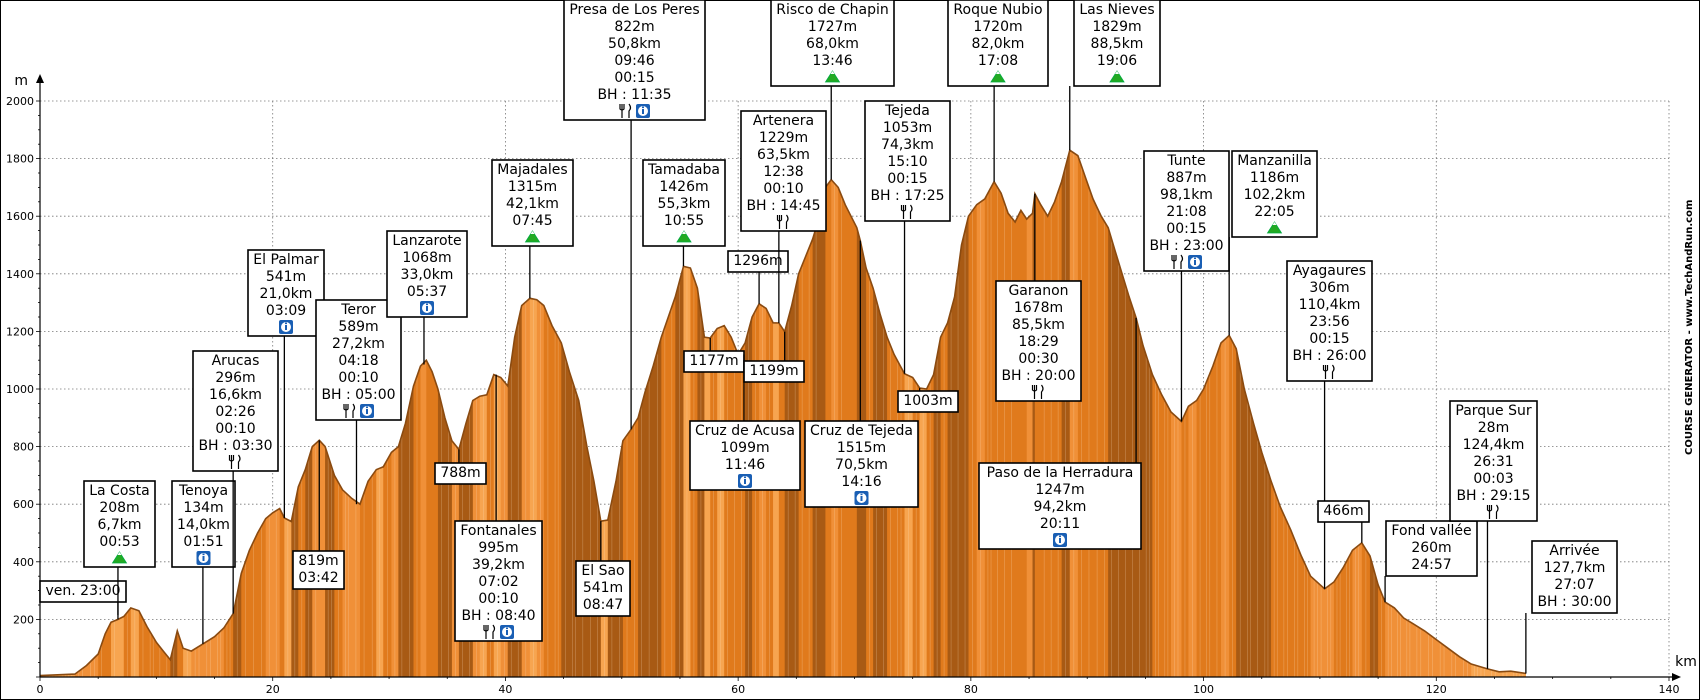 The image size is (1700, 700). I want to click on waypoint-text: 22:05, so click(1274, 212).